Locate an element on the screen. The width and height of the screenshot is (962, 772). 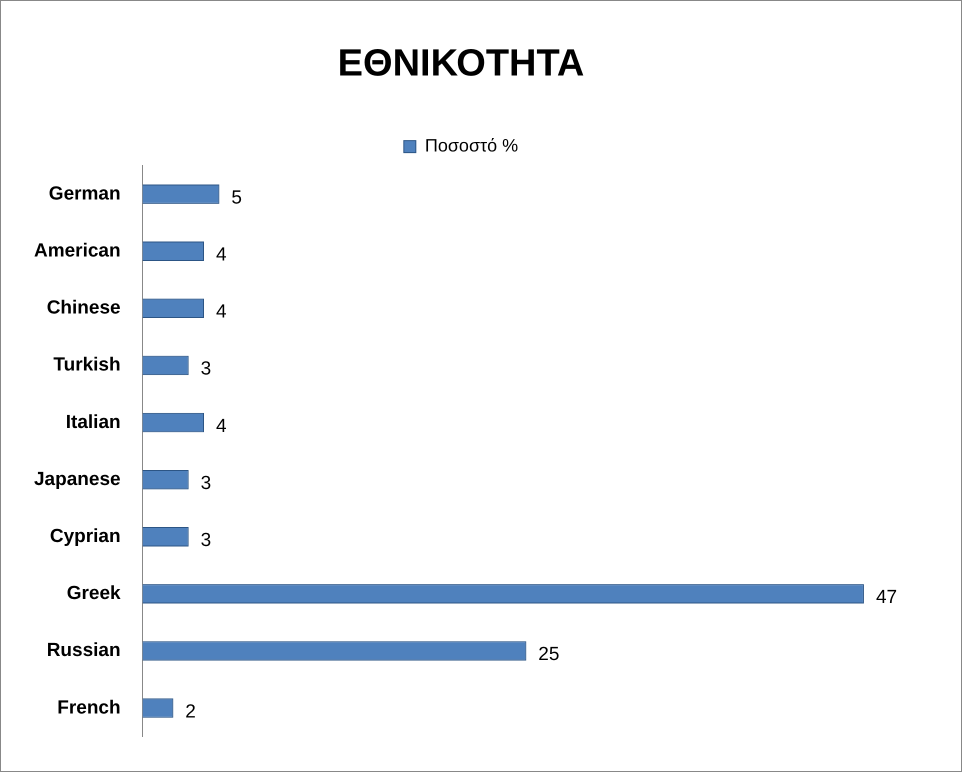
y-tick-label: French is located at coordinates (89, 707).